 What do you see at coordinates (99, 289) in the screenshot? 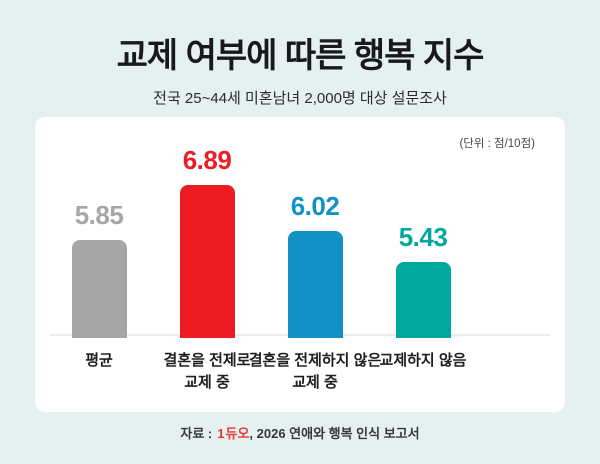
I see `bar-rect-average` at bounding box center [99, 289].